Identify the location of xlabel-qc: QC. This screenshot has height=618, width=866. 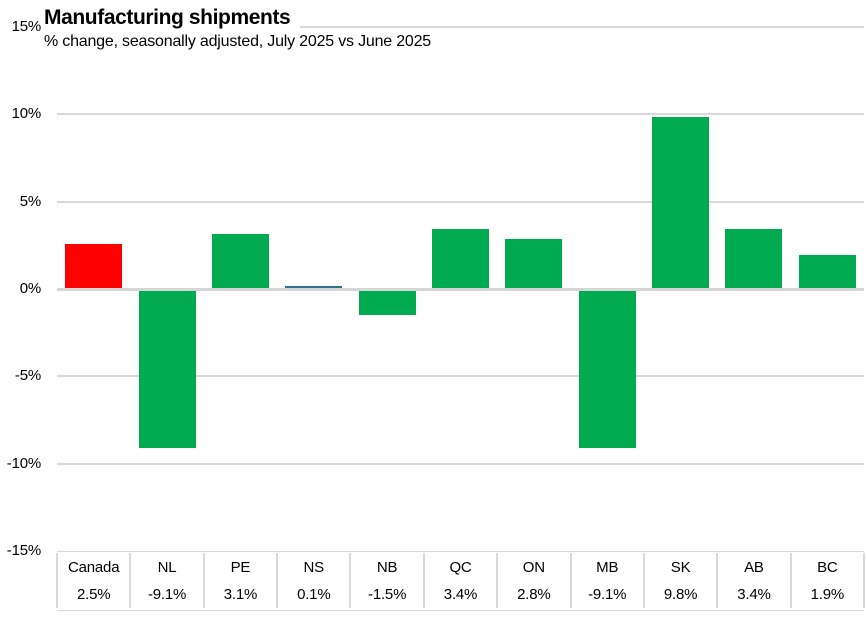
(460, 567).